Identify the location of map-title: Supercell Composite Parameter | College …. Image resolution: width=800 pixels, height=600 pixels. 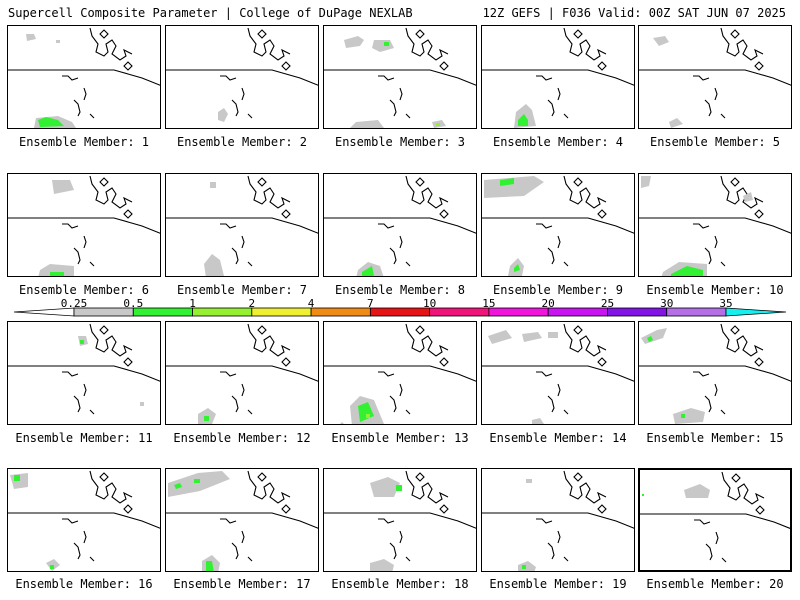
(210, 13).